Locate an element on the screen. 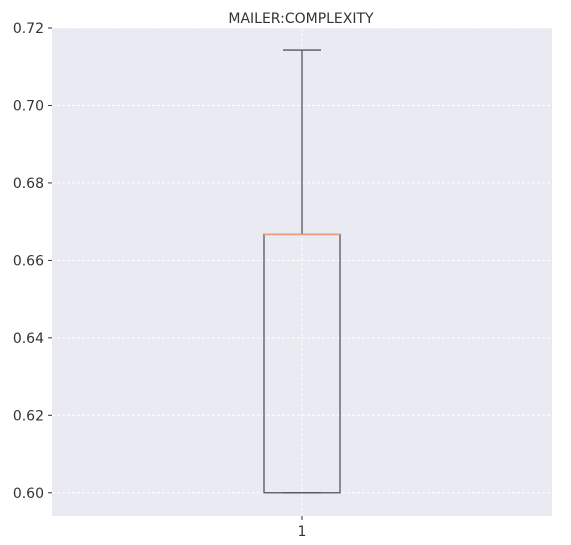 The image size is (571, 545). x-axis: 1 is located at coordinates (302, 528).